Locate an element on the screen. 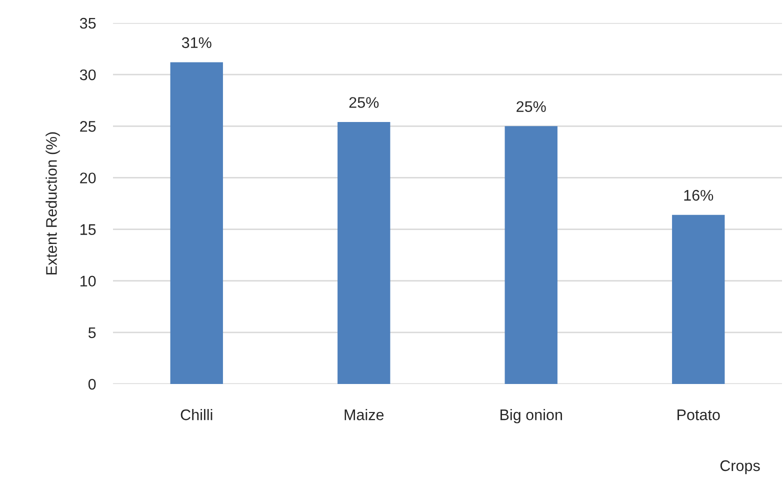  data-label: 31% is located at coordinates (197, 42).